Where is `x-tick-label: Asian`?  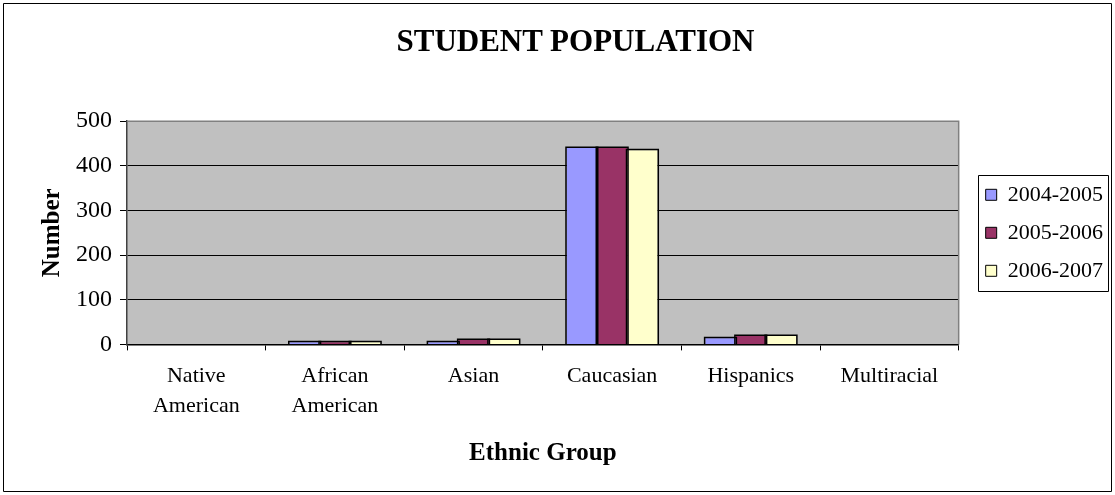 x-tick-label: Asian is located at coordinates (473, 374).